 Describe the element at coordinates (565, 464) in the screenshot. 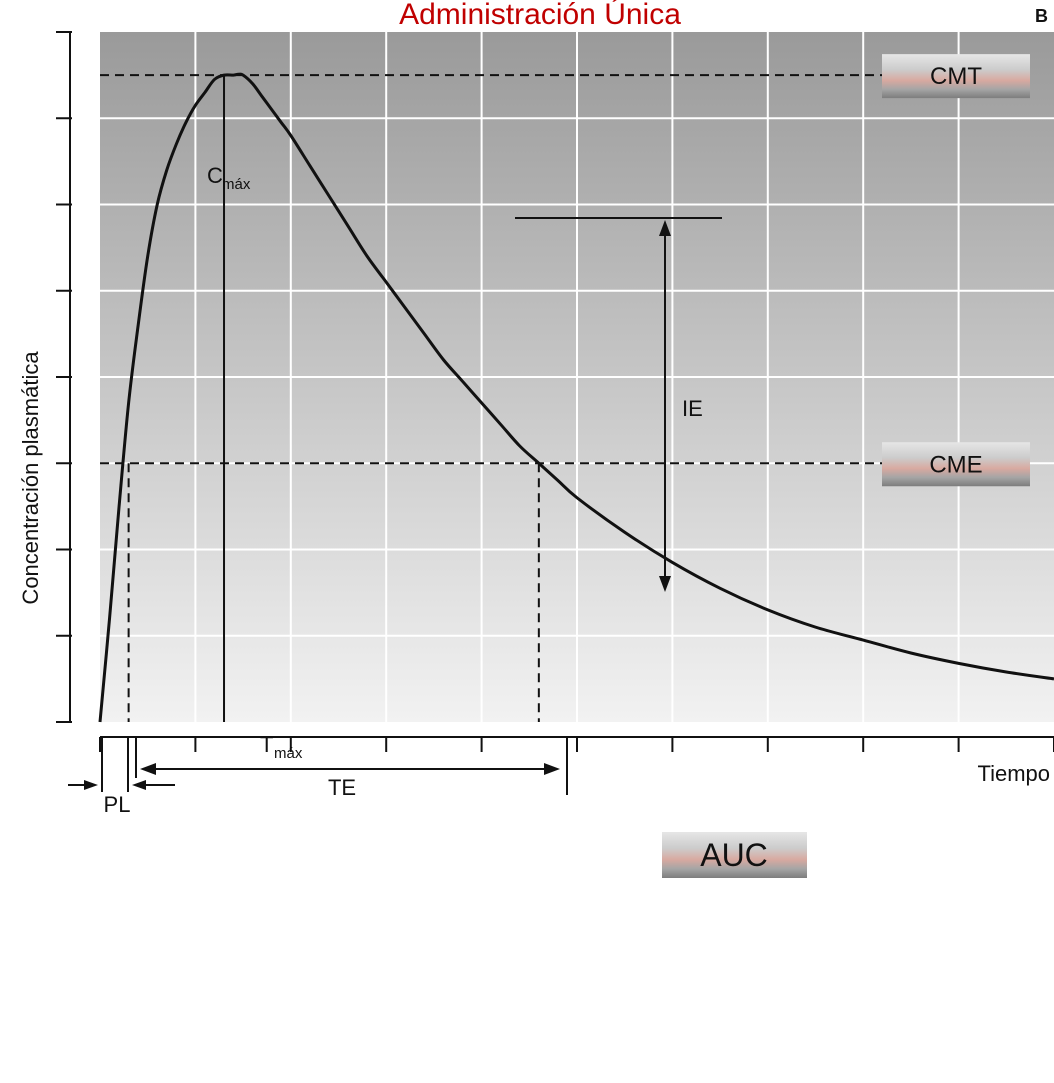

I see `reference-line-cme: CME` at that location.